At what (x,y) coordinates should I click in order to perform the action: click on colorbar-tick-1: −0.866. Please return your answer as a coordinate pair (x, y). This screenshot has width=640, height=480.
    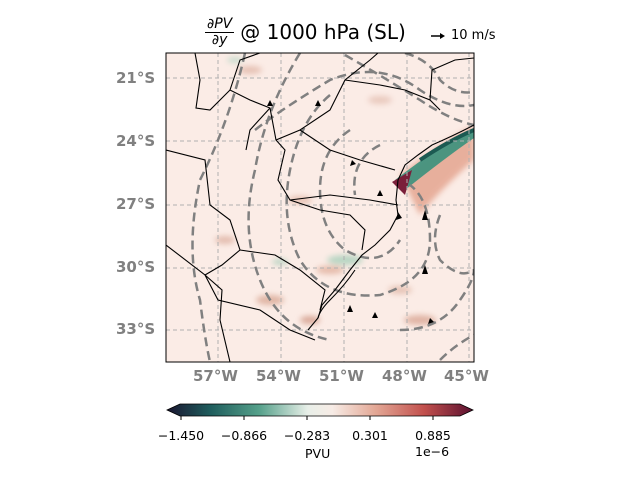
    Looking at the image, I should click on (244, 435).